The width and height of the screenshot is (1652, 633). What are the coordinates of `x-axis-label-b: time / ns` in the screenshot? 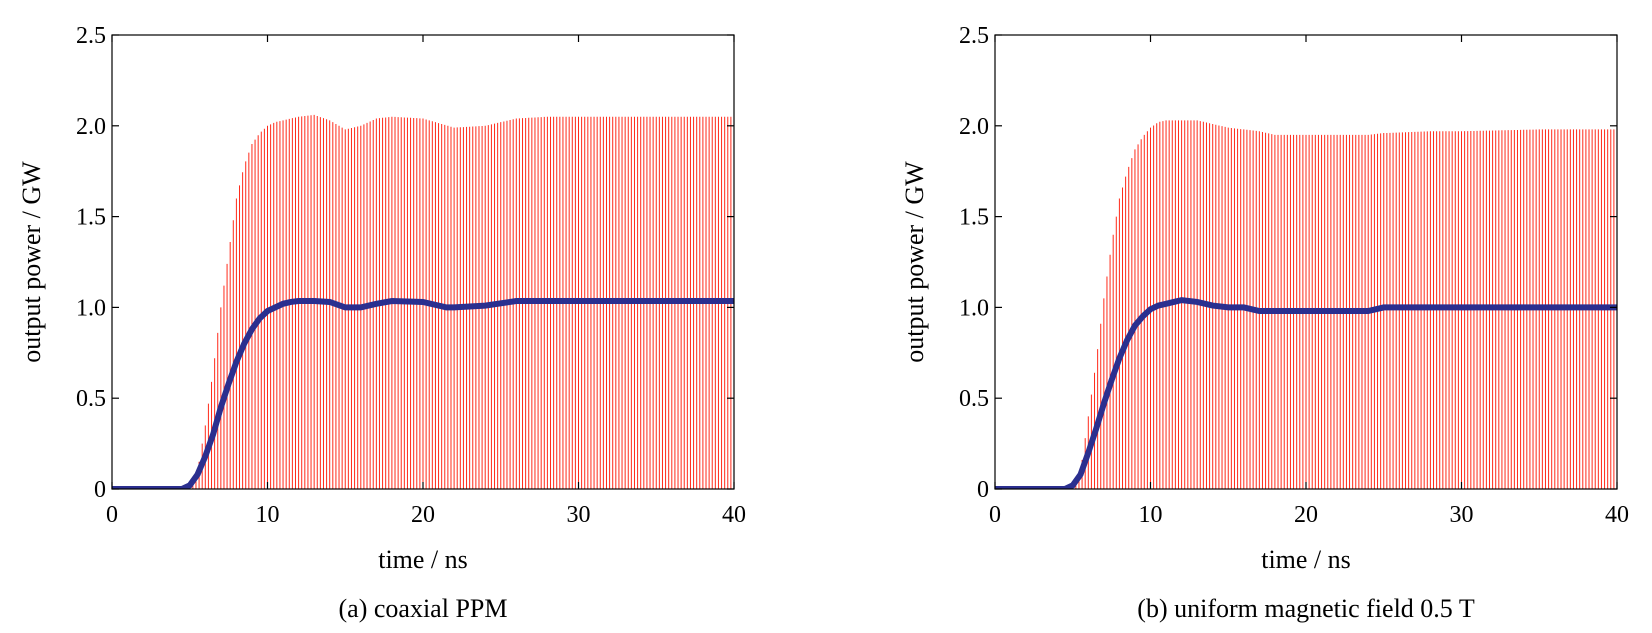 It's located at (1306, 559).